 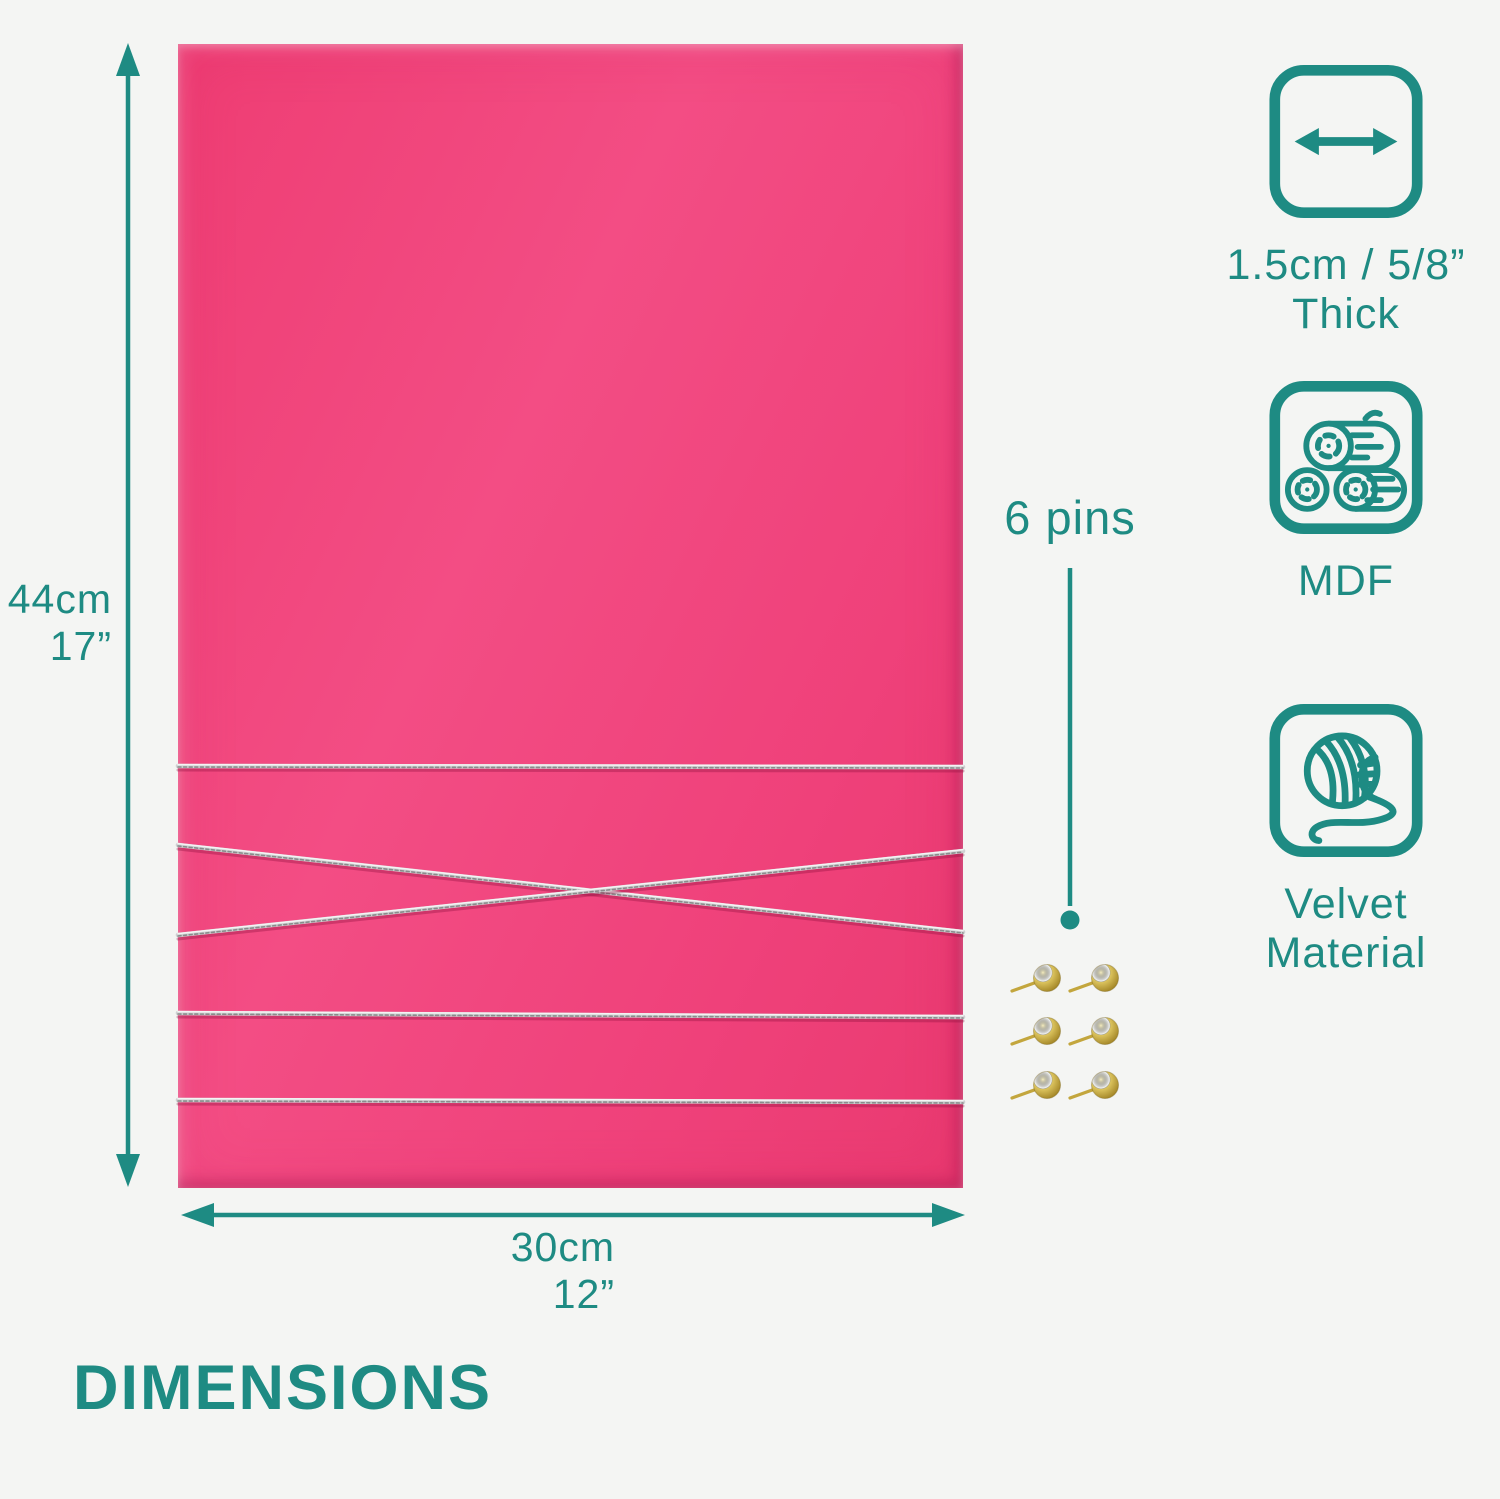 I want to click on feature-mdf-line1: MDF, so click(x=1346, y=581).